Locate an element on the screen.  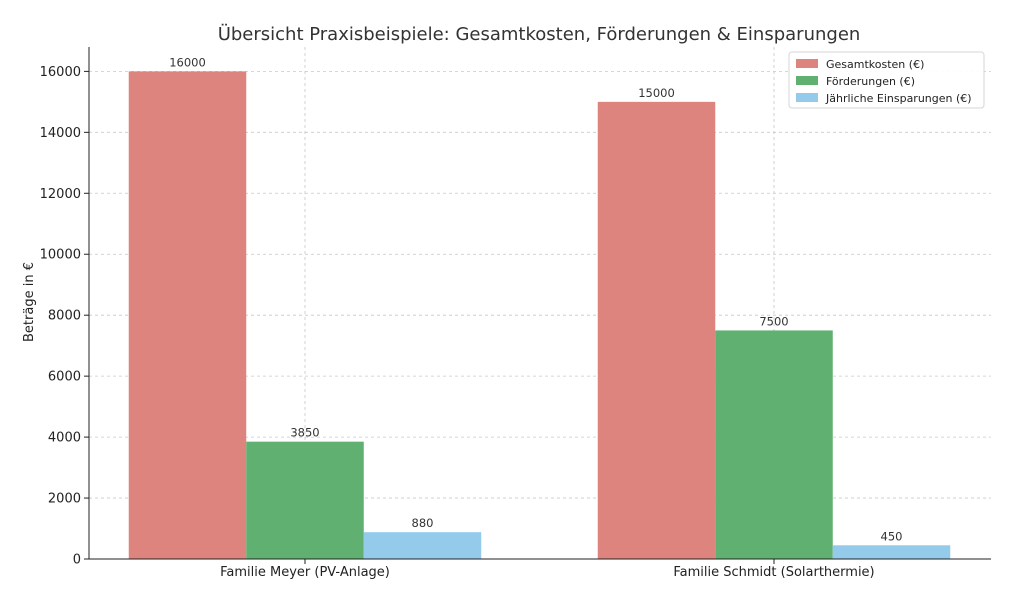
legend-label: Jährliche Einsparungen (€) is located at coordinates (898, 98).